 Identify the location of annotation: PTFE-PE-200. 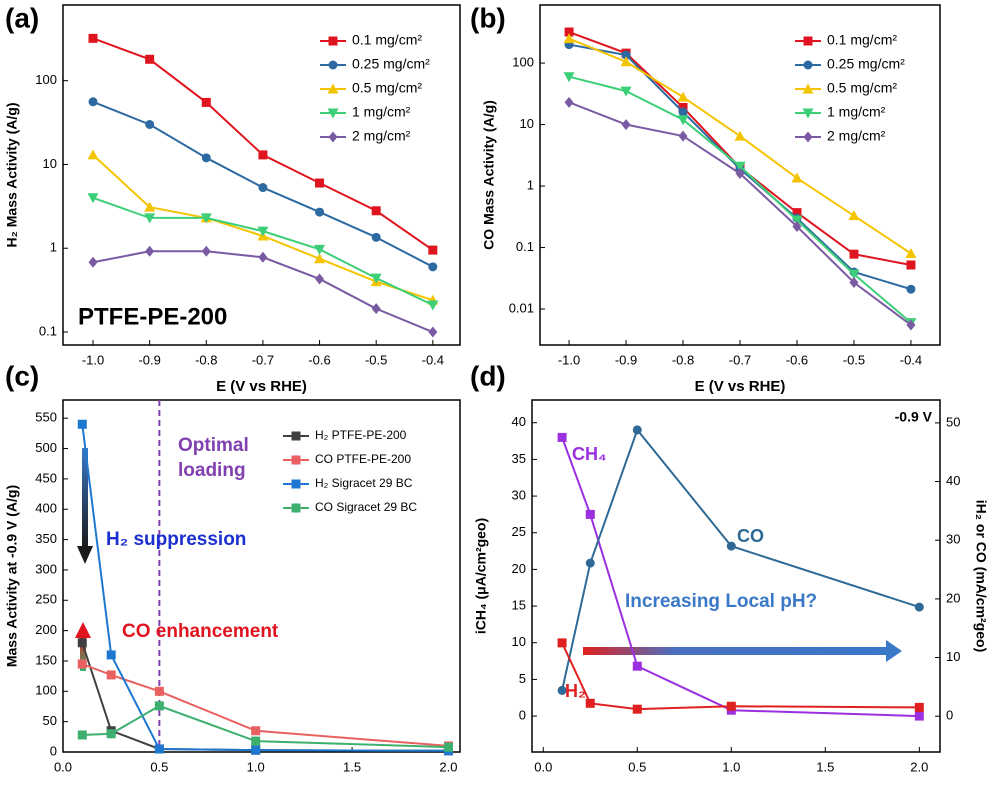
(152, 316).